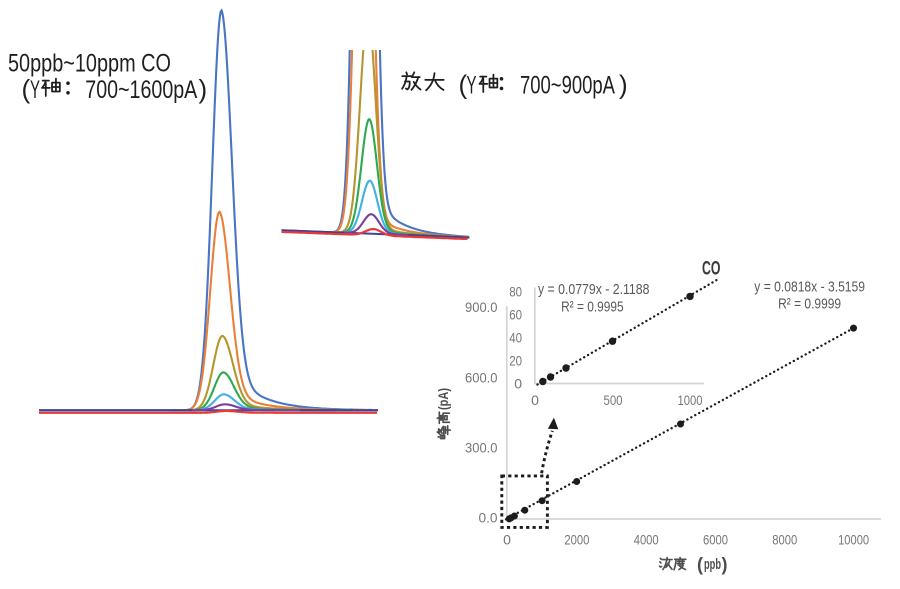  Describe the element at coordinates (646, 540) in the screenshot. I see `svg-text: 4000` at that location.